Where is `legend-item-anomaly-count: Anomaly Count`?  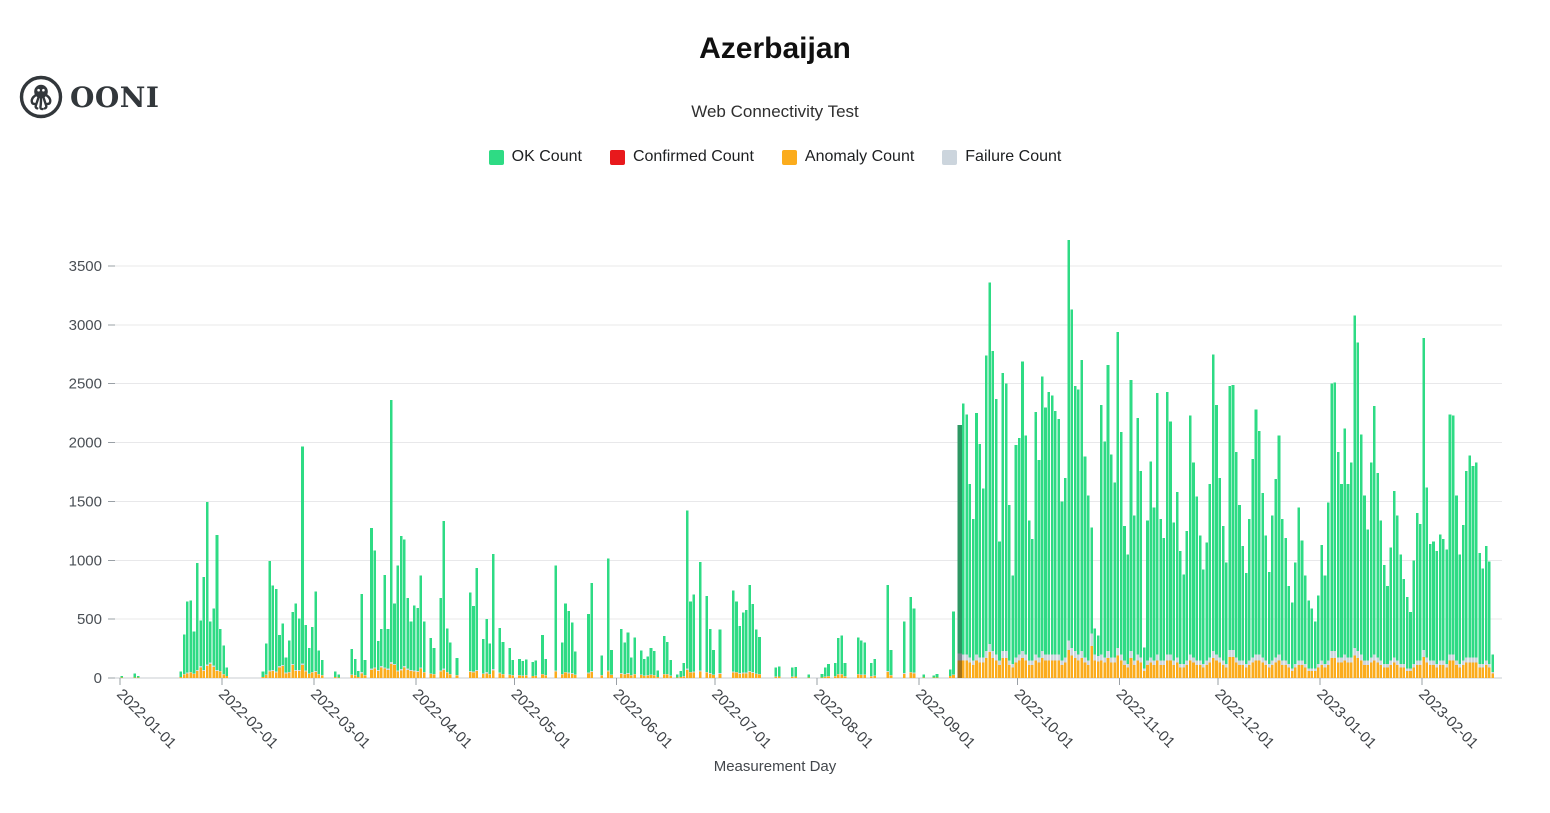 legend-item-anomaly-count: Anomaly Count is located at coordinates (847, 157).